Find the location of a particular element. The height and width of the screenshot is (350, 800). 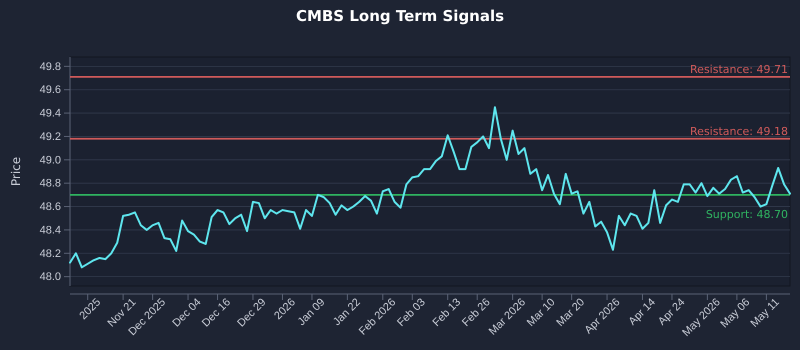

ref-line-label: Resistance: 49.71 is located at coordinates (739, 69).